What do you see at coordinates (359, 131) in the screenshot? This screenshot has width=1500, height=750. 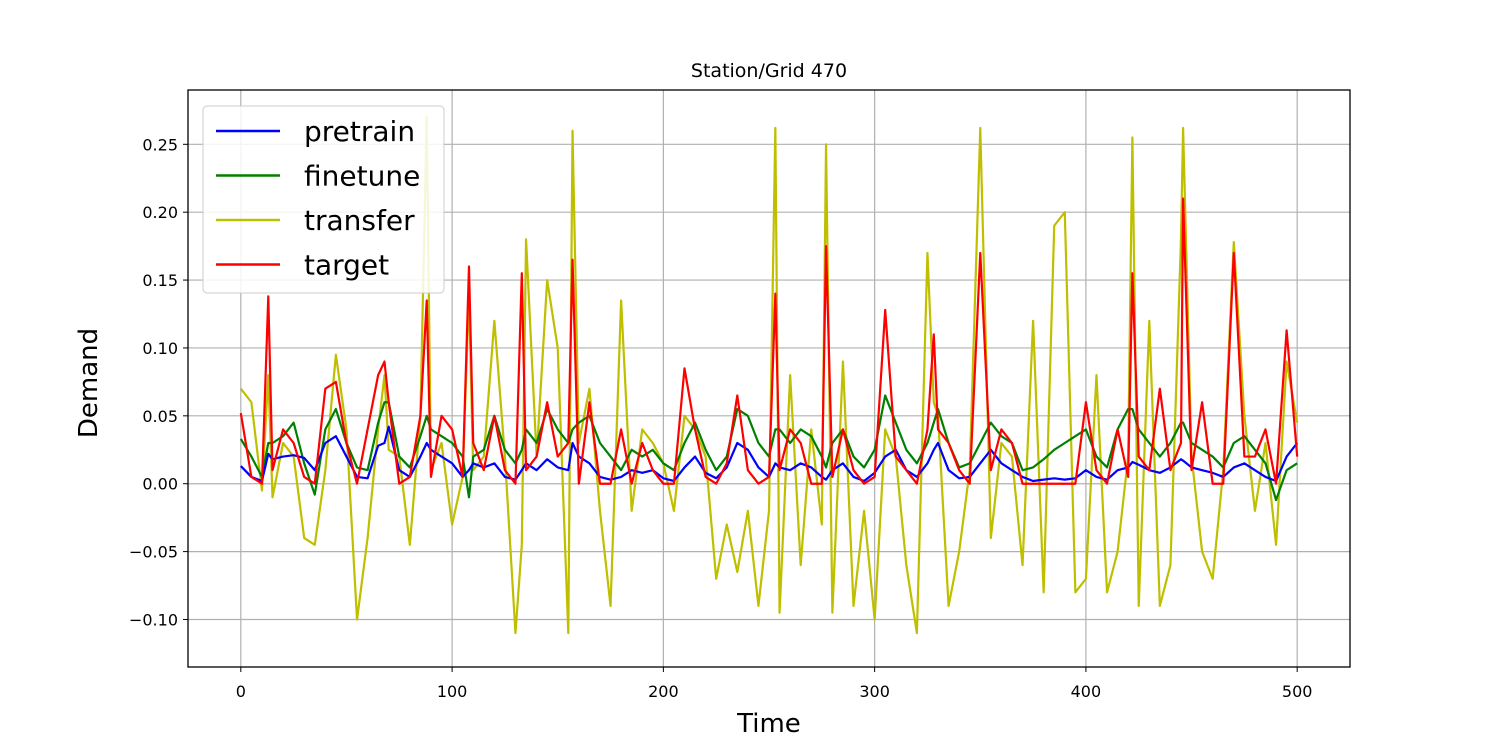 I see `legend-label-pretrain: pretrain` at bounding box center [359, 131].